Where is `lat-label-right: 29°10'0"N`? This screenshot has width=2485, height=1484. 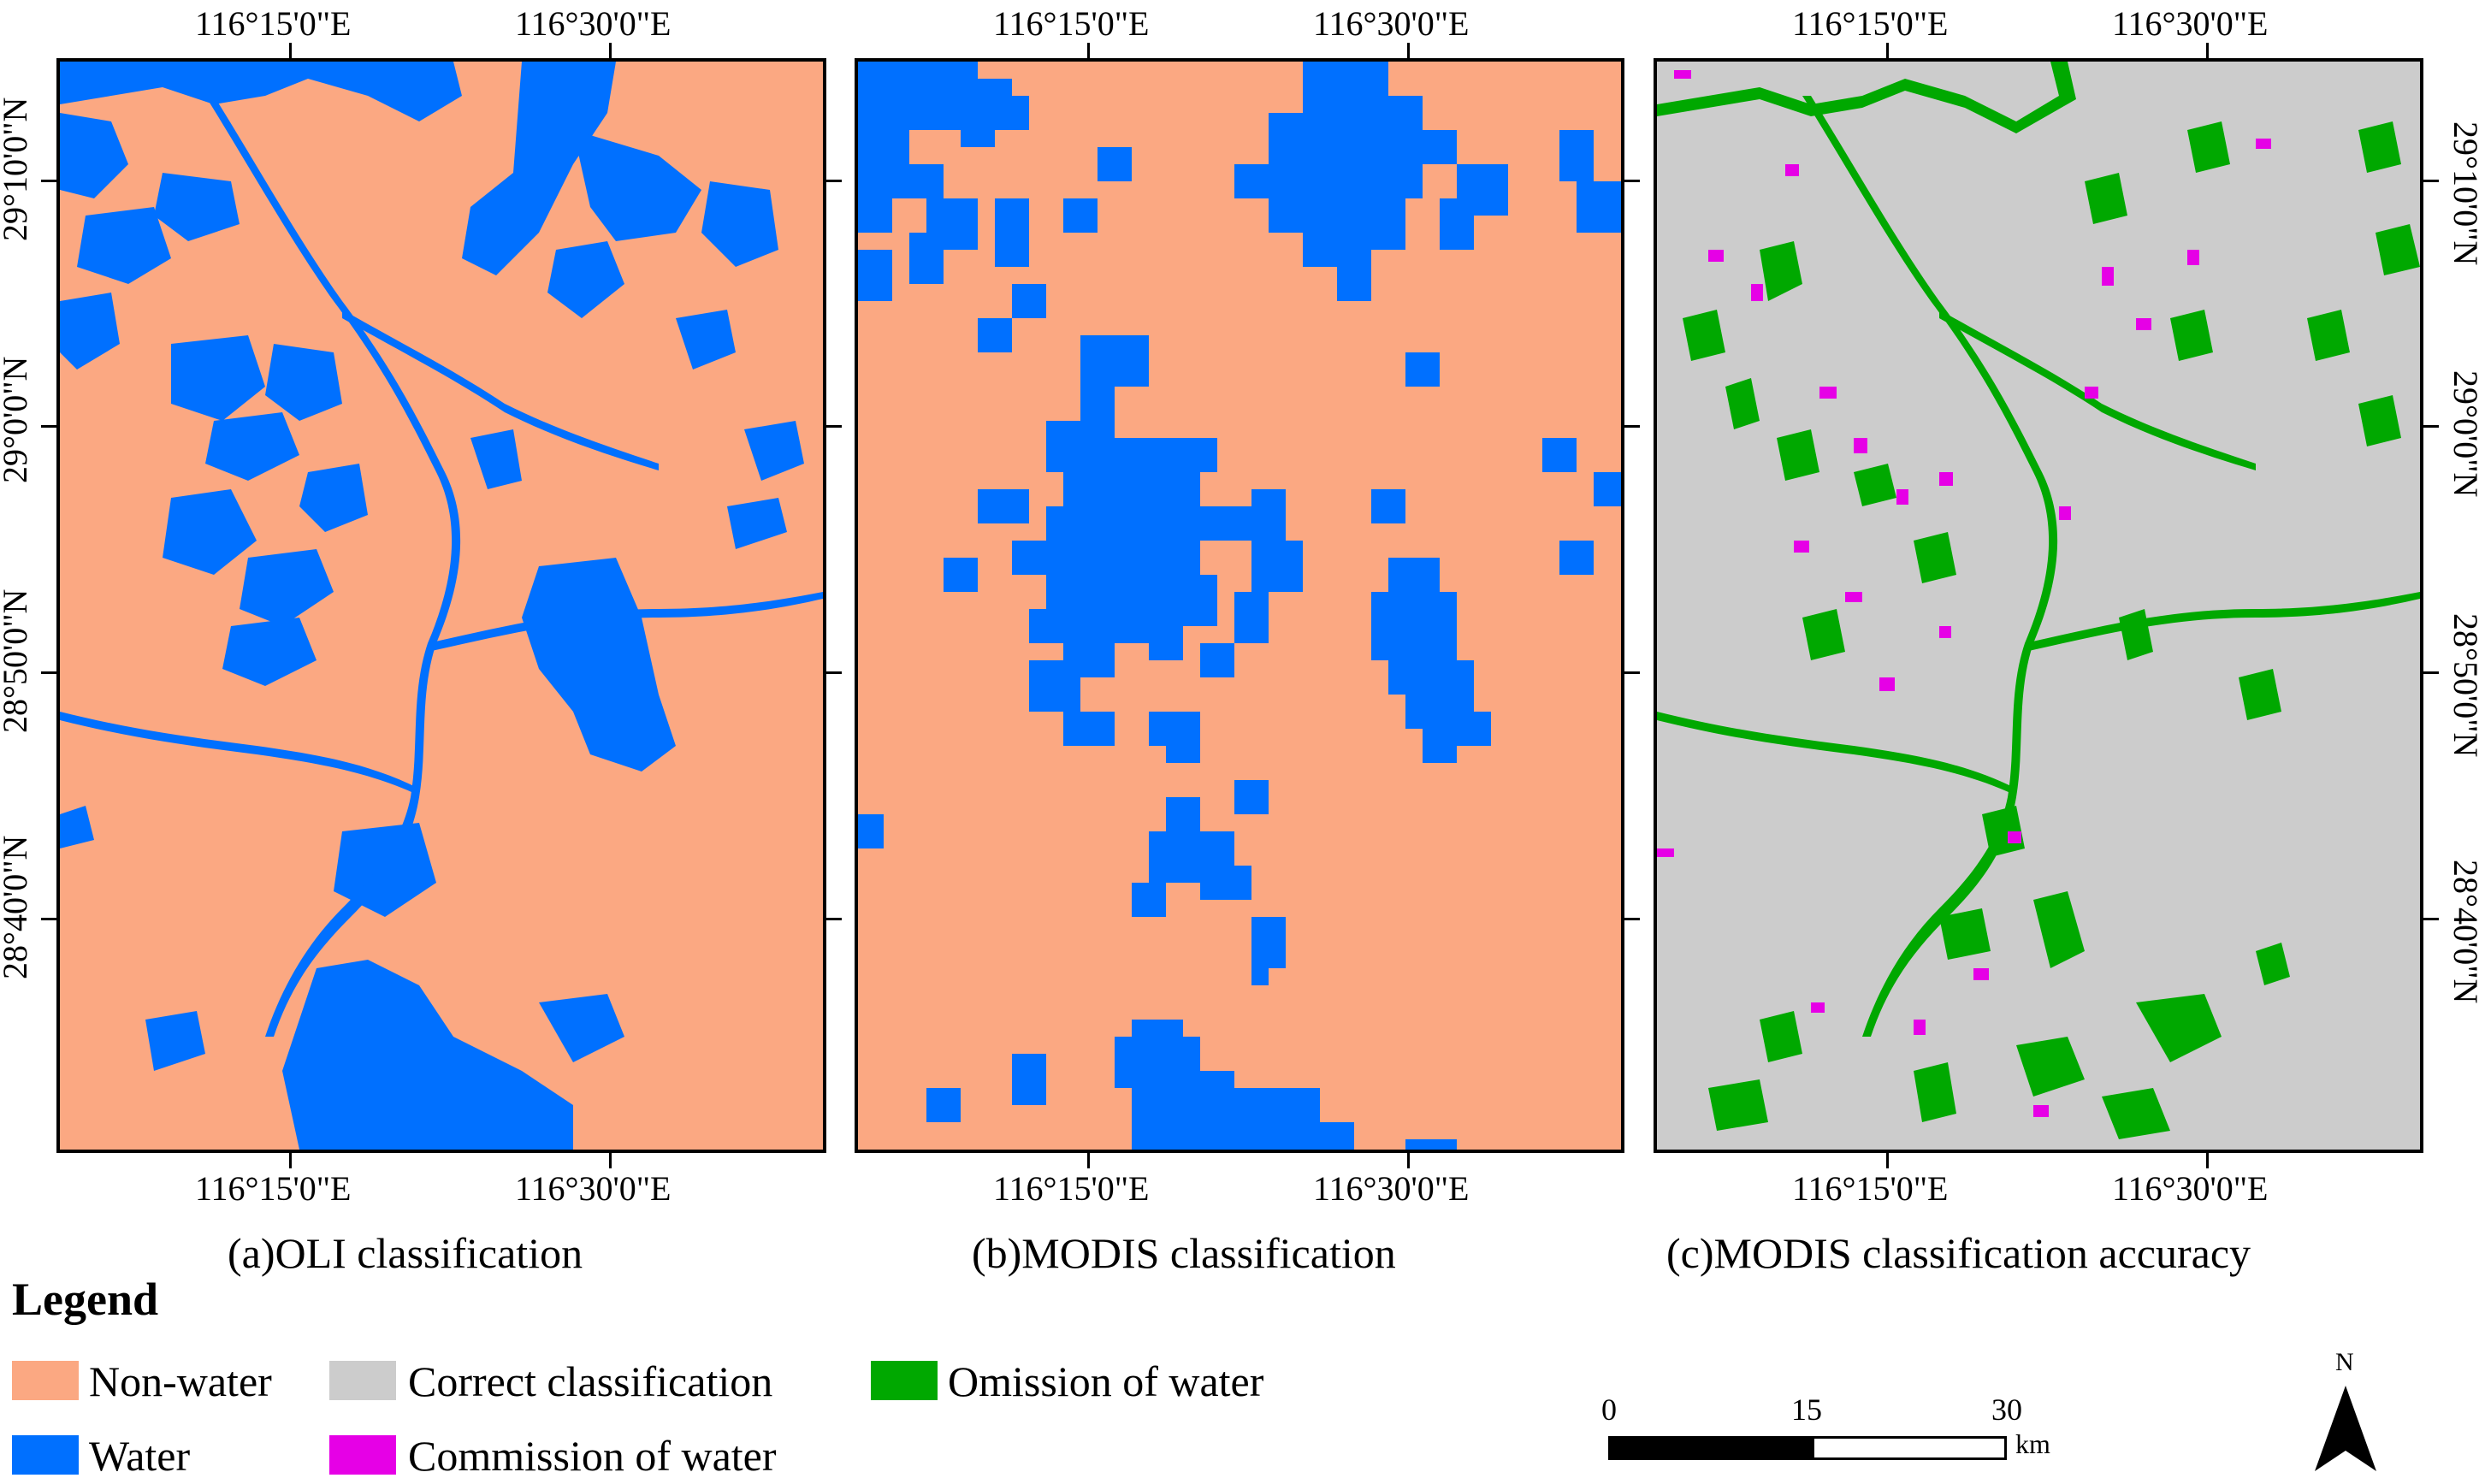 lat-label-right: 29°10'0"N is located at coordinates (2466, 193).